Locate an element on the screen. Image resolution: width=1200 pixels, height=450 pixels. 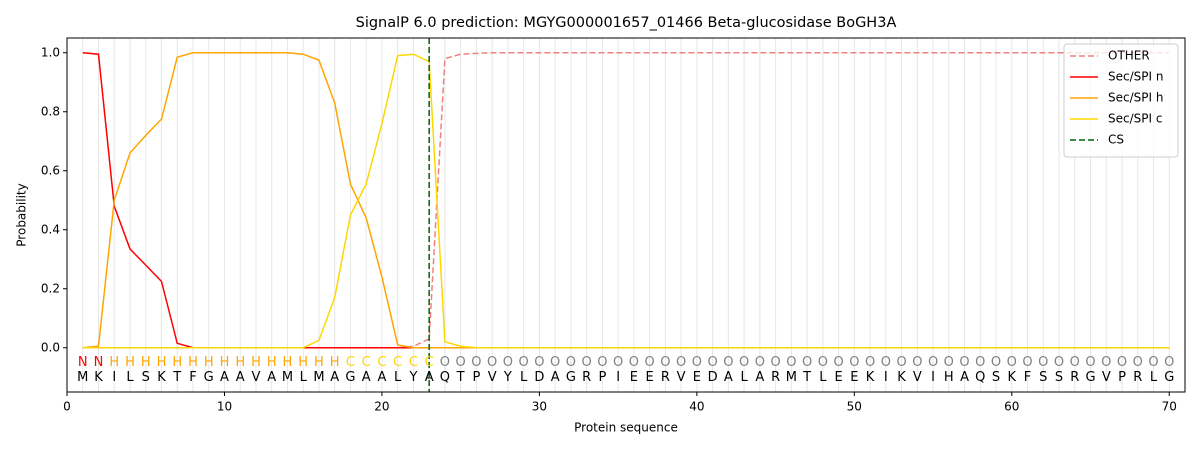
residue: H is located at coordinates (949, 377).